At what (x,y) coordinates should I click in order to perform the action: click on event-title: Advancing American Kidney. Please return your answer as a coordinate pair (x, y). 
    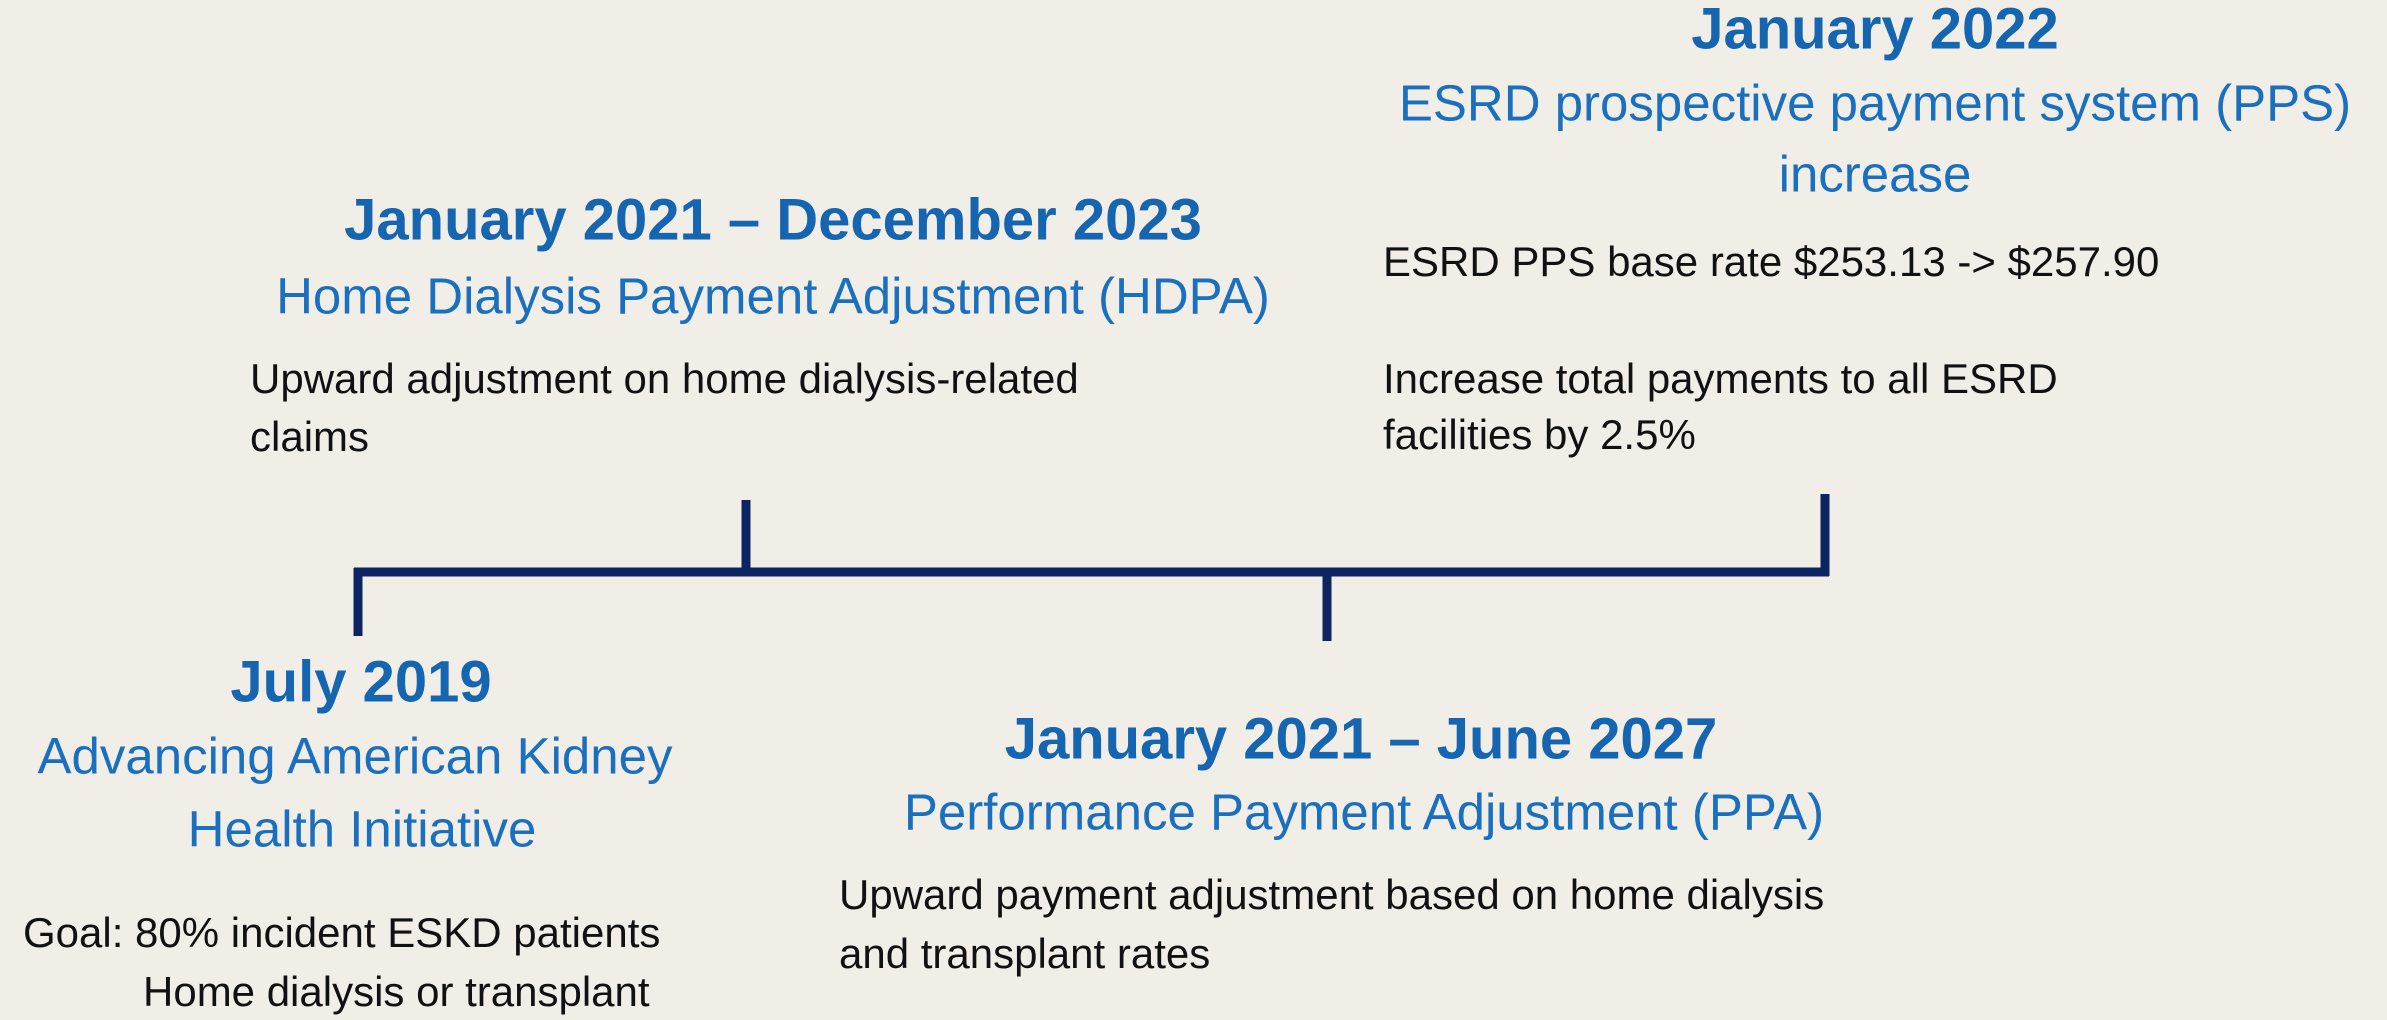
    Looking at the image, I should click on (355, 755).